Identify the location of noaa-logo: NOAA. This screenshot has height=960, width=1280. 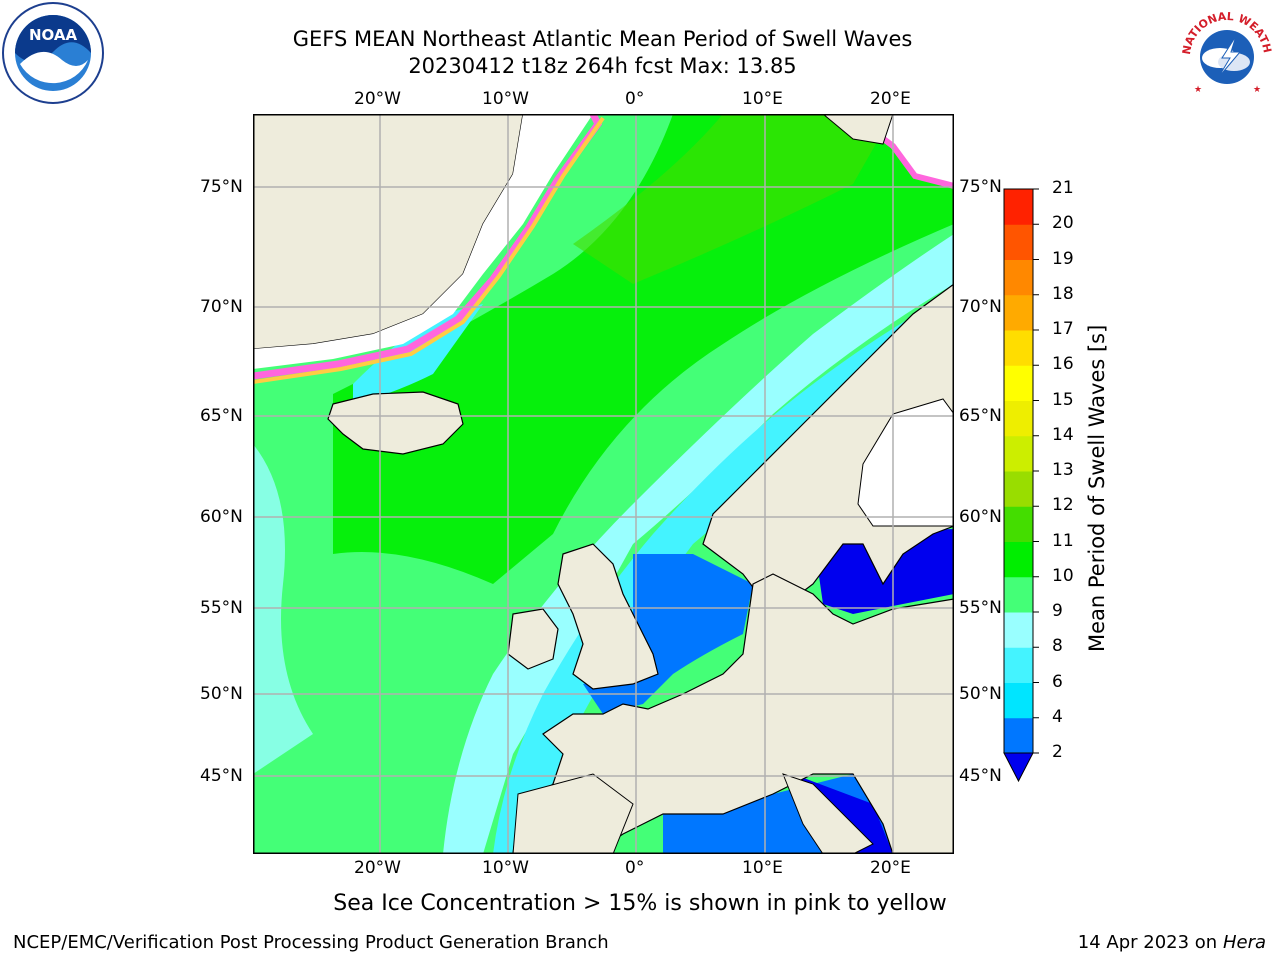
(53, 53).